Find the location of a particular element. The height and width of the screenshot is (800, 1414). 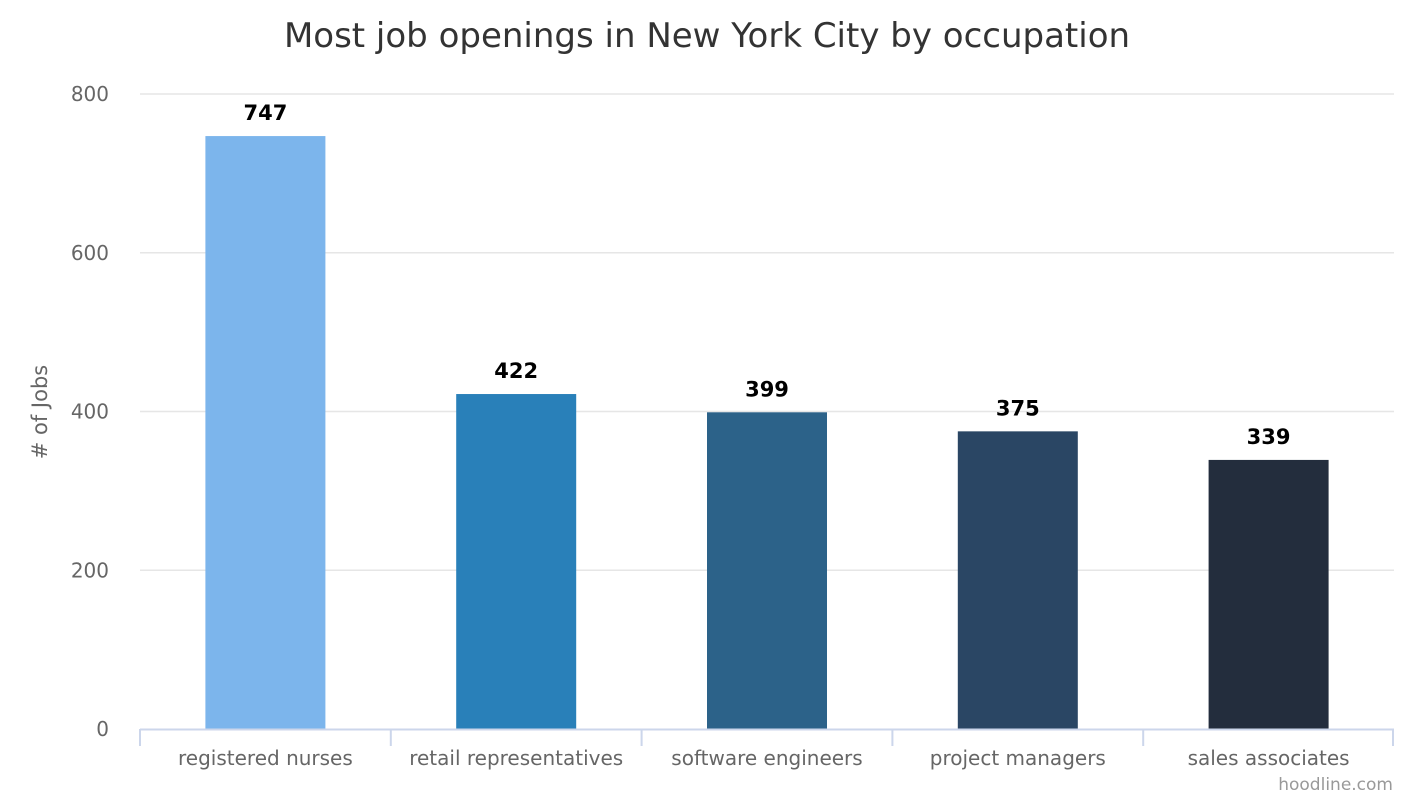

data-label: 747 is located at coordinates (265, 113).